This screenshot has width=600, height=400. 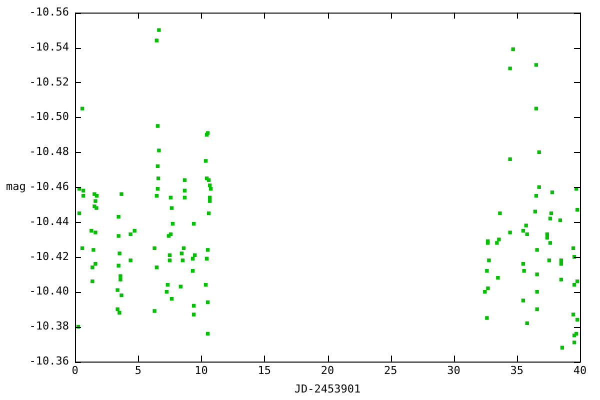 What do you see at coordinates (75, 371) in the screenshot?
I see `x-tick-label: 0` at bounding box center [75, 371].